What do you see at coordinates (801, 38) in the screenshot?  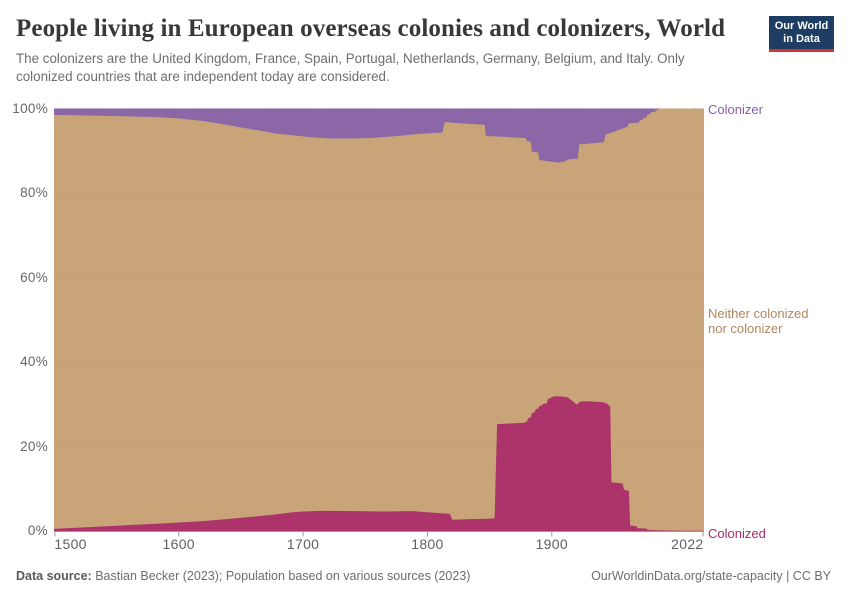 I see `owid-logo-line2: in Data` at bounding box center [801, 38].